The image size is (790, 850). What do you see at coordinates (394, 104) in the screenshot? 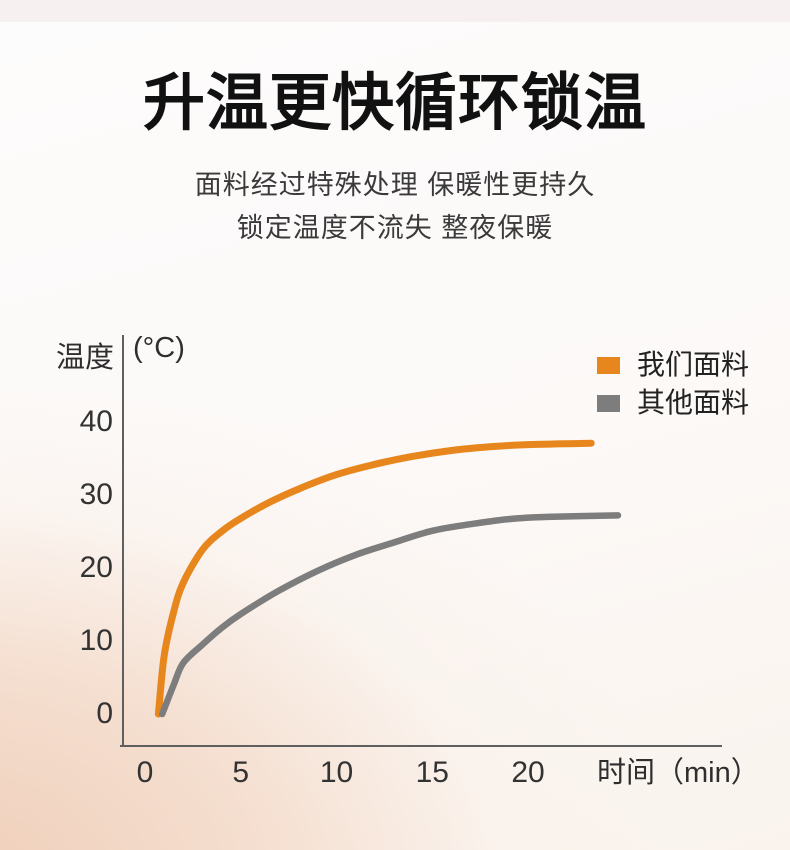
I see `page-title: 升温更快循环锁温` at bounding box center [394, 104].